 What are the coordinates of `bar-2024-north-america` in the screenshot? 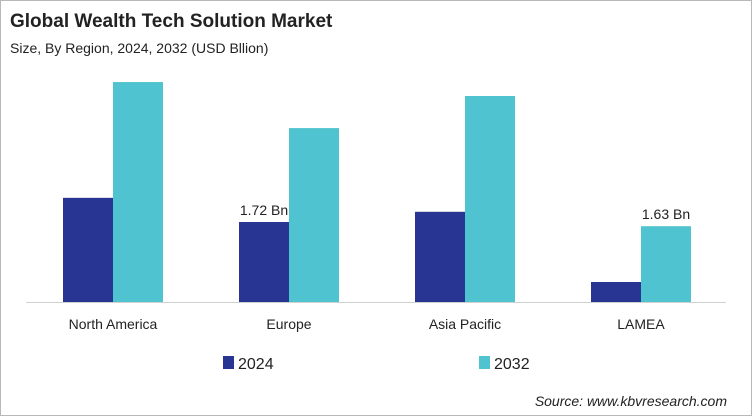 It's located at (88, 249).